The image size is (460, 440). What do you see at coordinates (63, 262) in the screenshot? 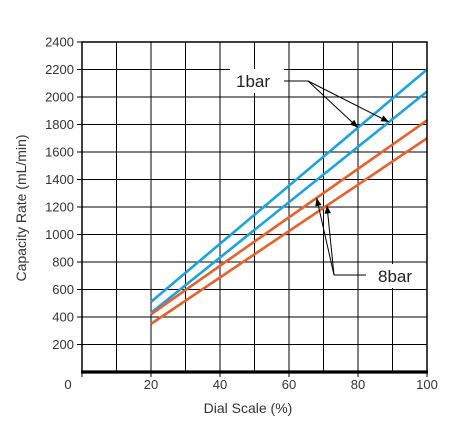
I see `y-tick-label: 800` at bounding box center [63, 262].